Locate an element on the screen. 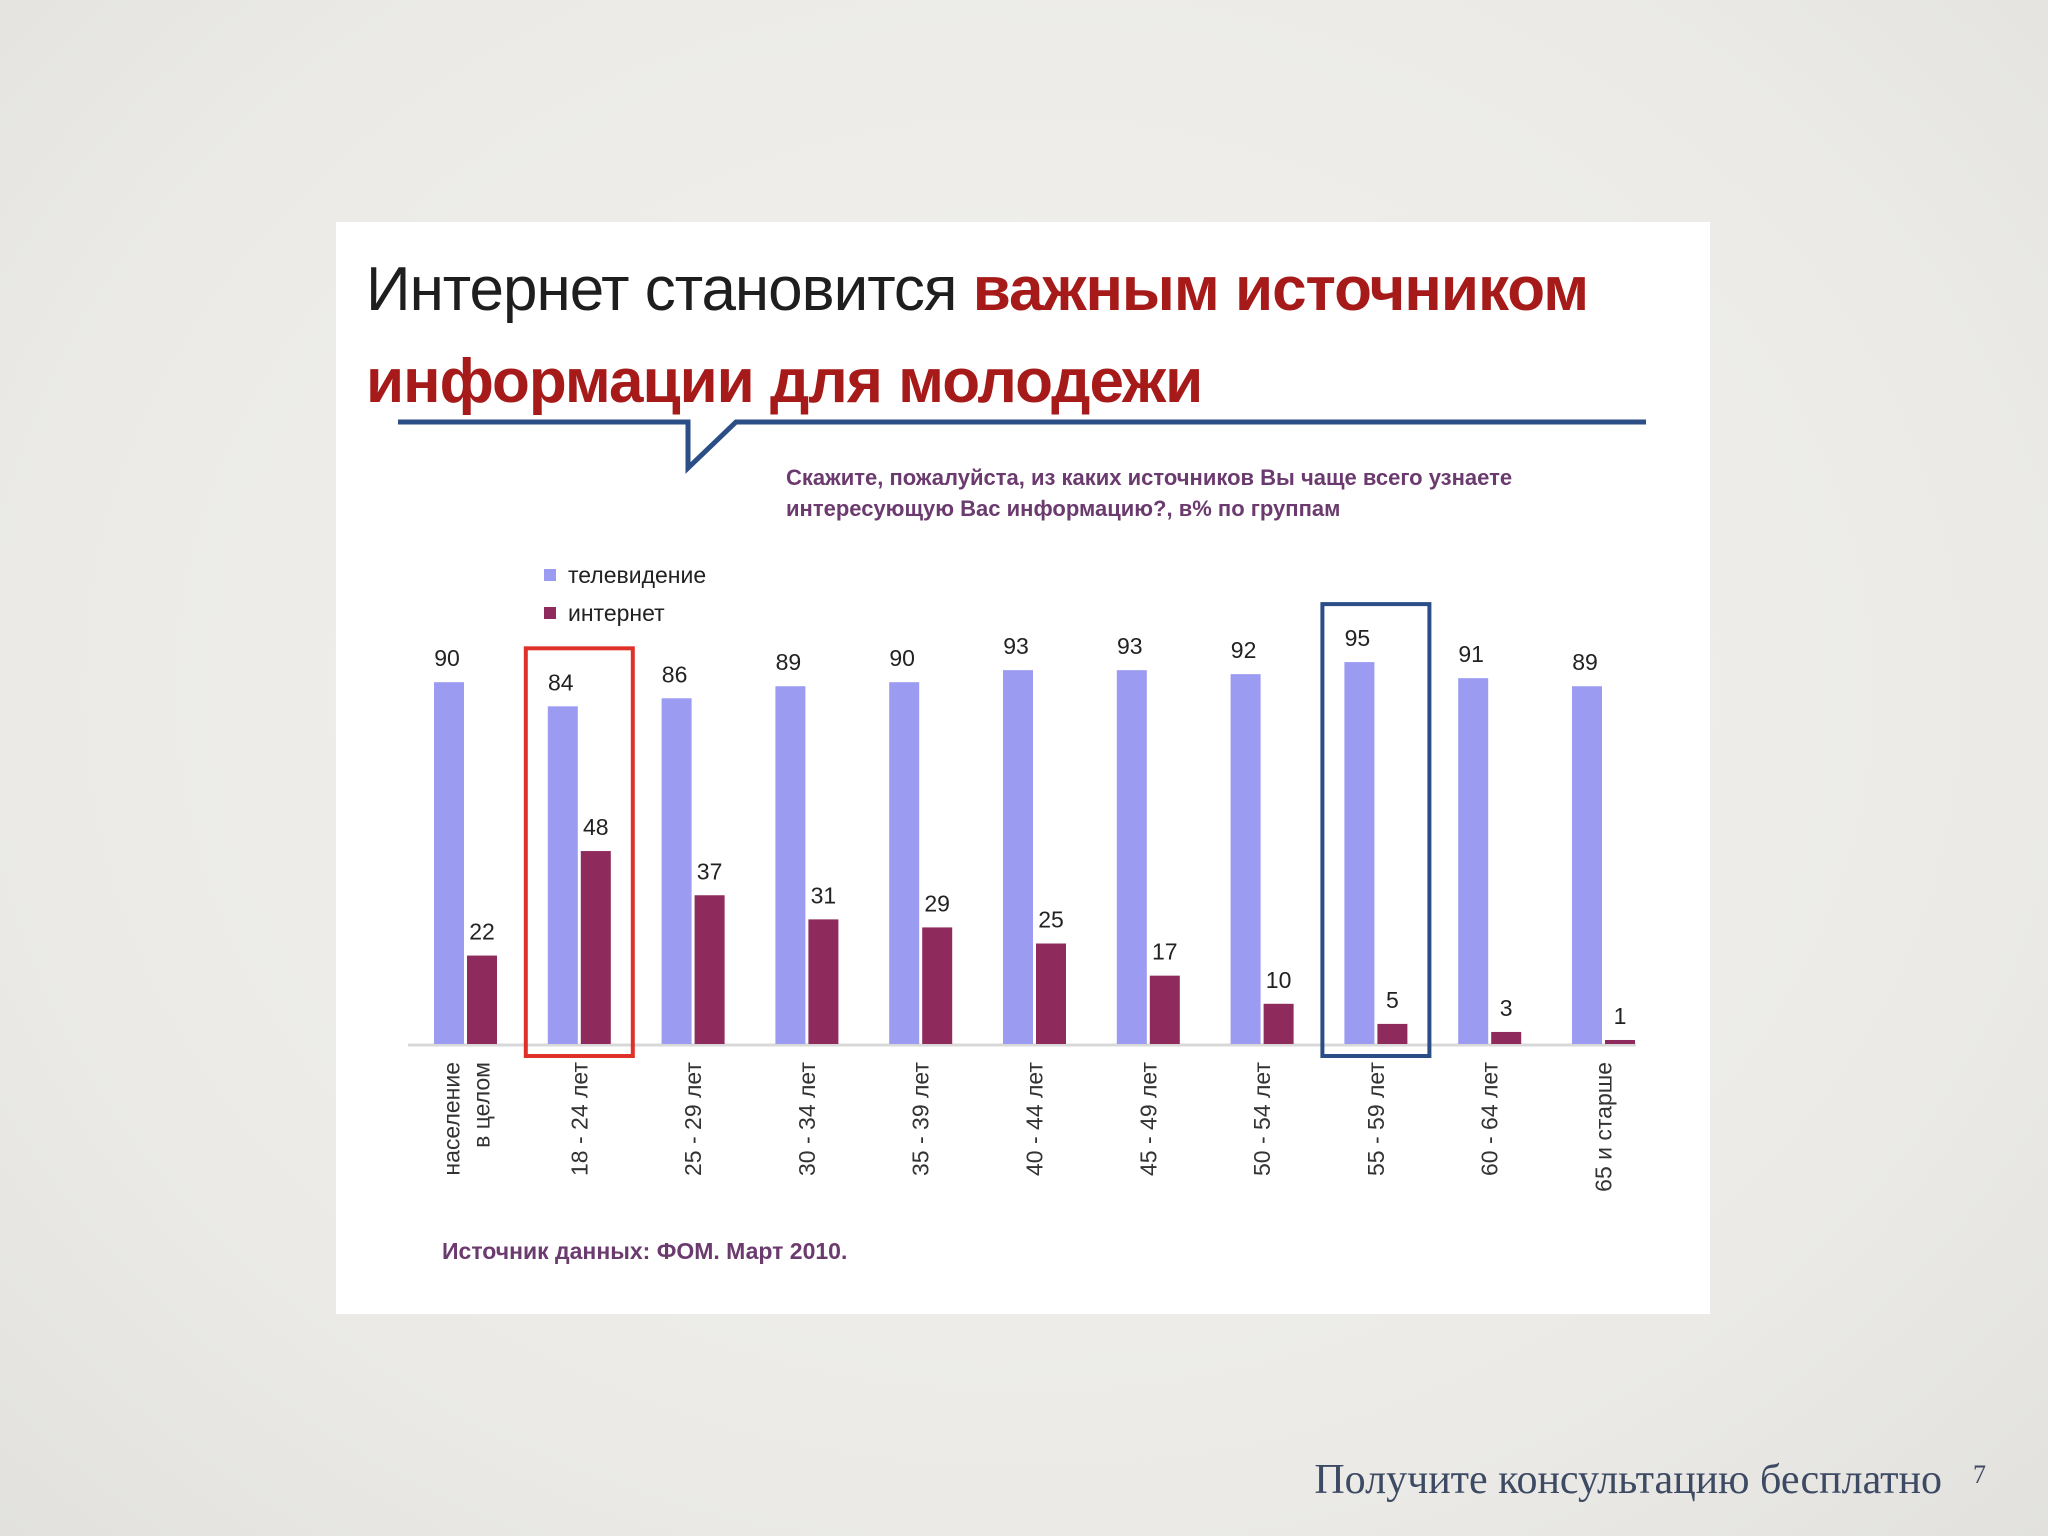 The height and width of the screenshot is (1536, 2048). x-tick-label-6: 45 - 49 лет is located at coordinates (1148, 1119).